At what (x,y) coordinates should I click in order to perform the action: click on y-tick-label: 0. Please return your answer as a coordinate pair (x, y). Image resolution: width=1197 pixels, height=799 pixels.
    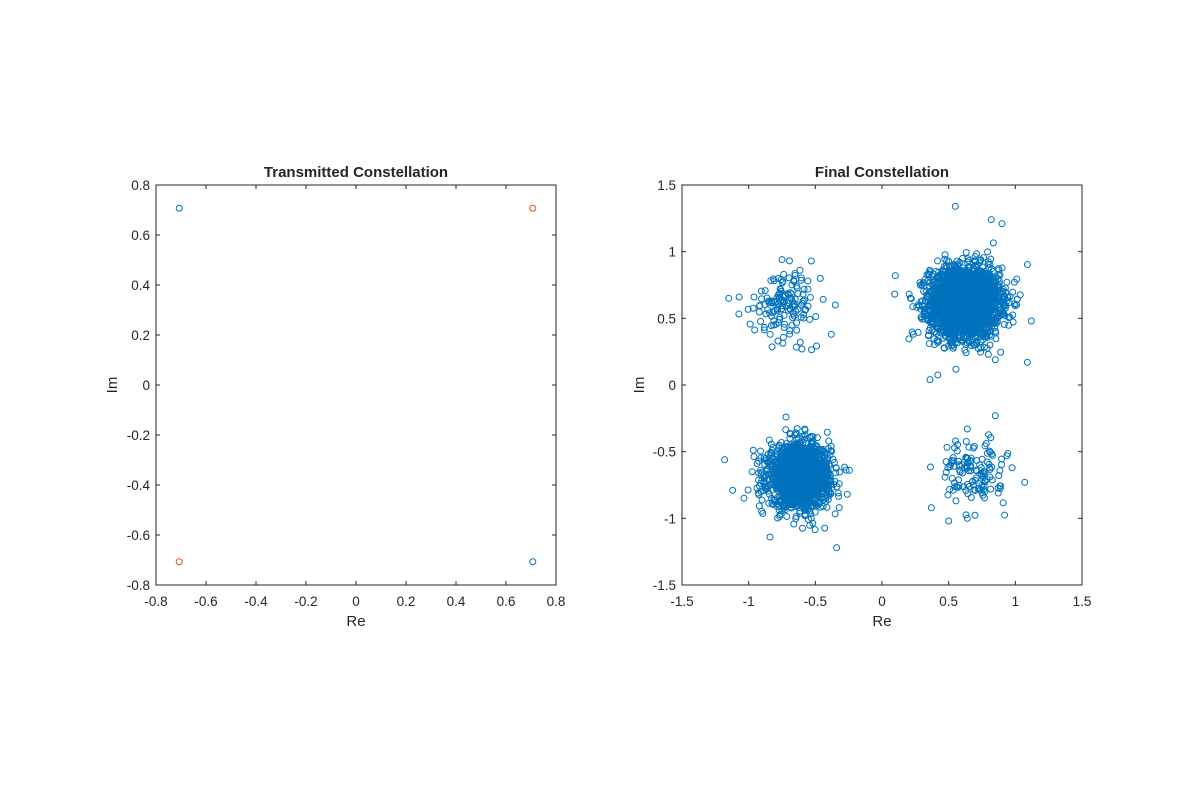
    Looking at the image, I should click on (146, 385).